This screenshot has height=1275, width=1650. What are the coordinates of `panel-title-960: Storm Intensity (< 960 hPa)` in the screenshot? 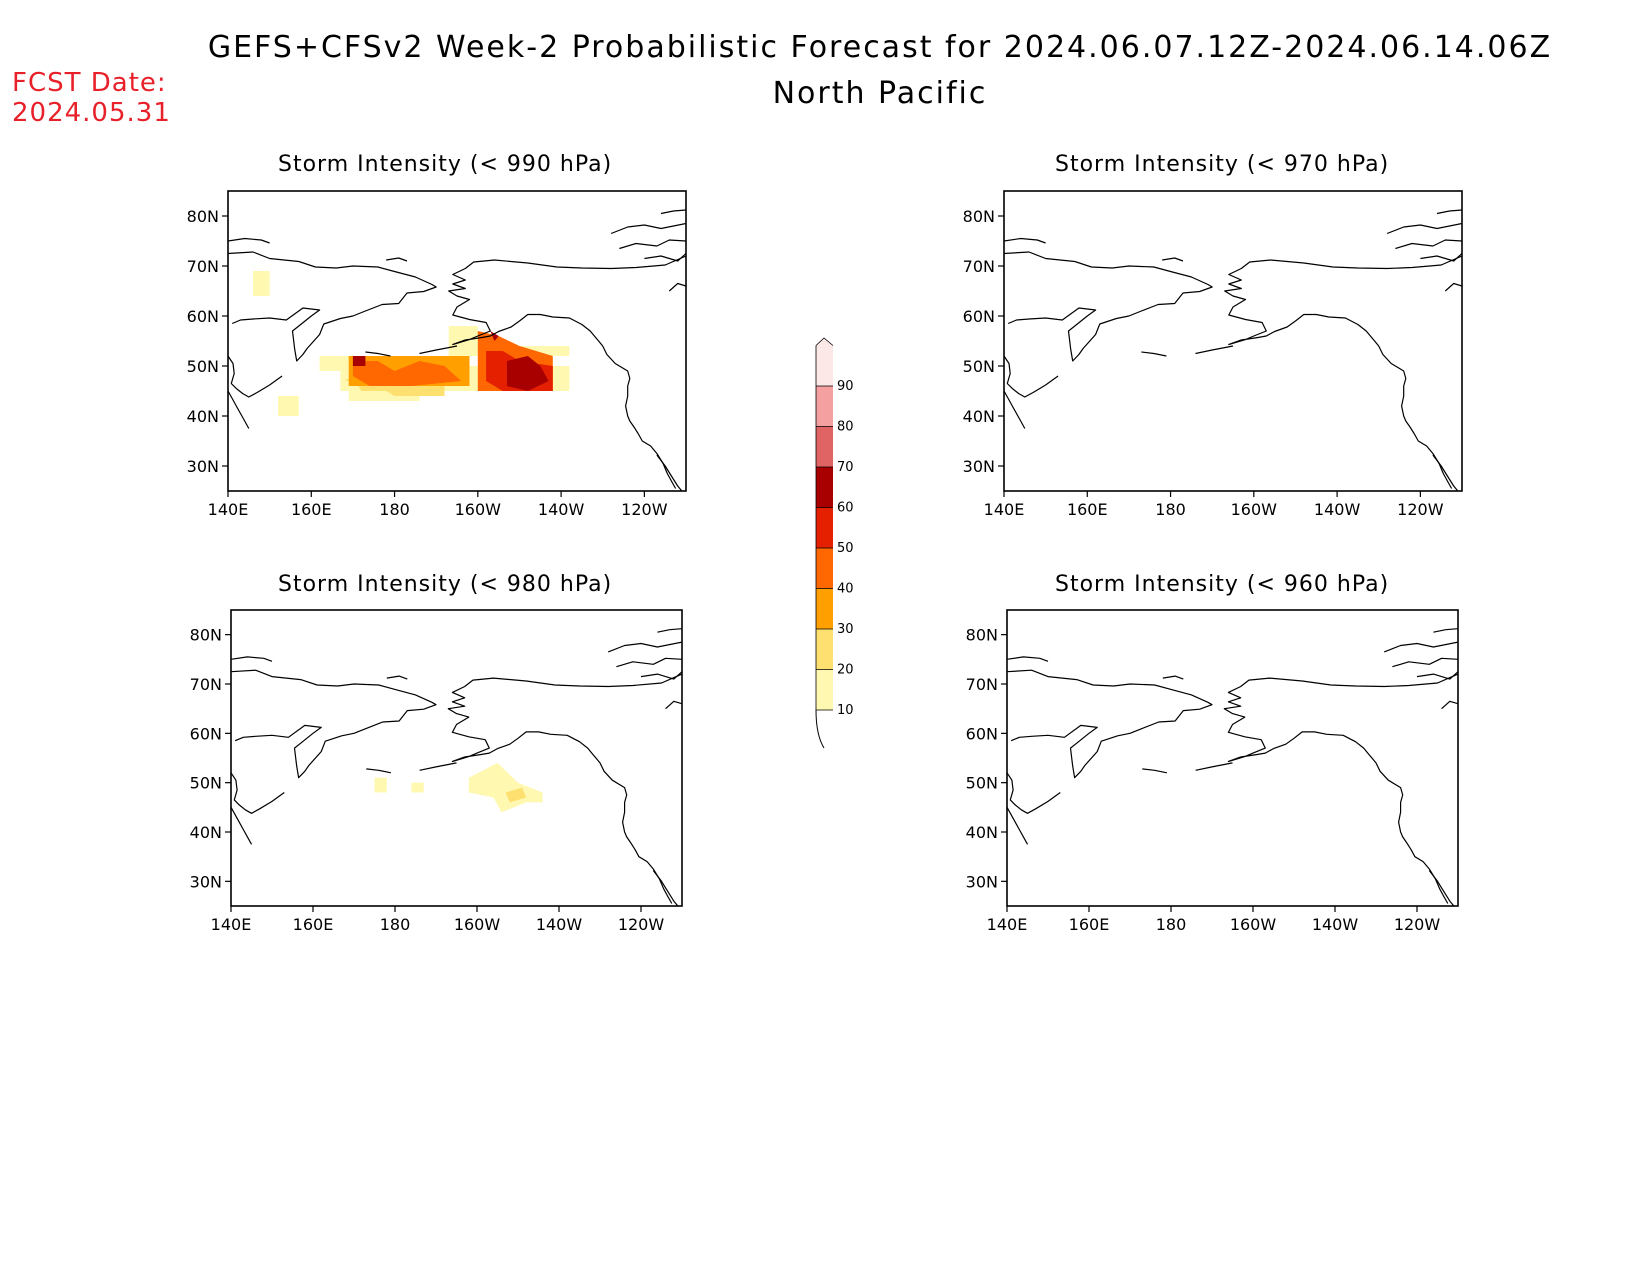 It's located at (1222, 584).